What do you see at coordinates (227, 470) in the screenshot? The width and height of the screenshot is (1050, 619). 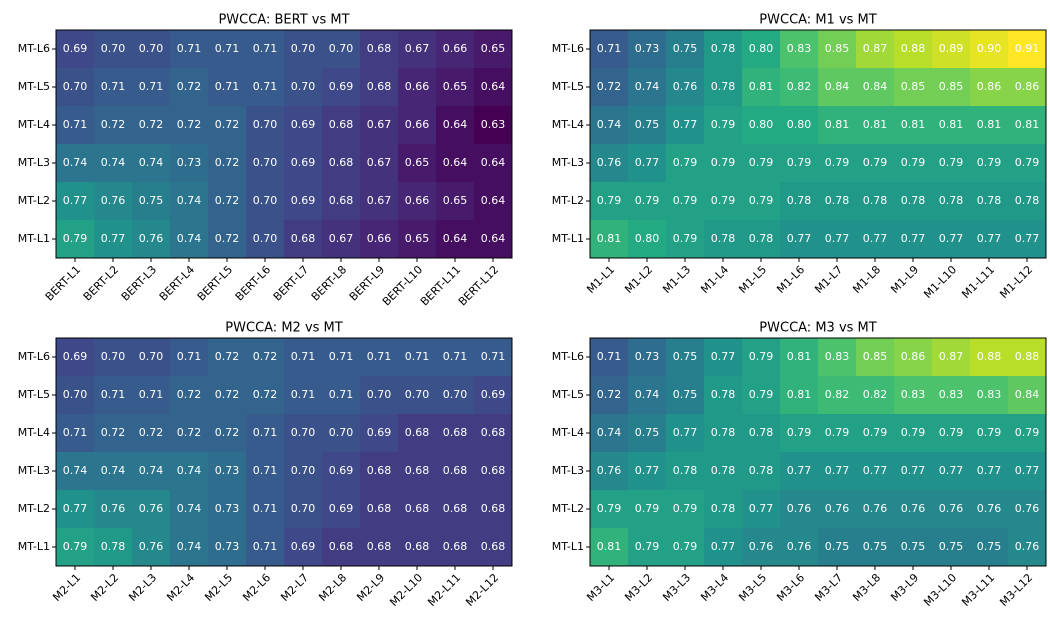 I see `cell-label: 0.73` at bounding box center [227, 470].